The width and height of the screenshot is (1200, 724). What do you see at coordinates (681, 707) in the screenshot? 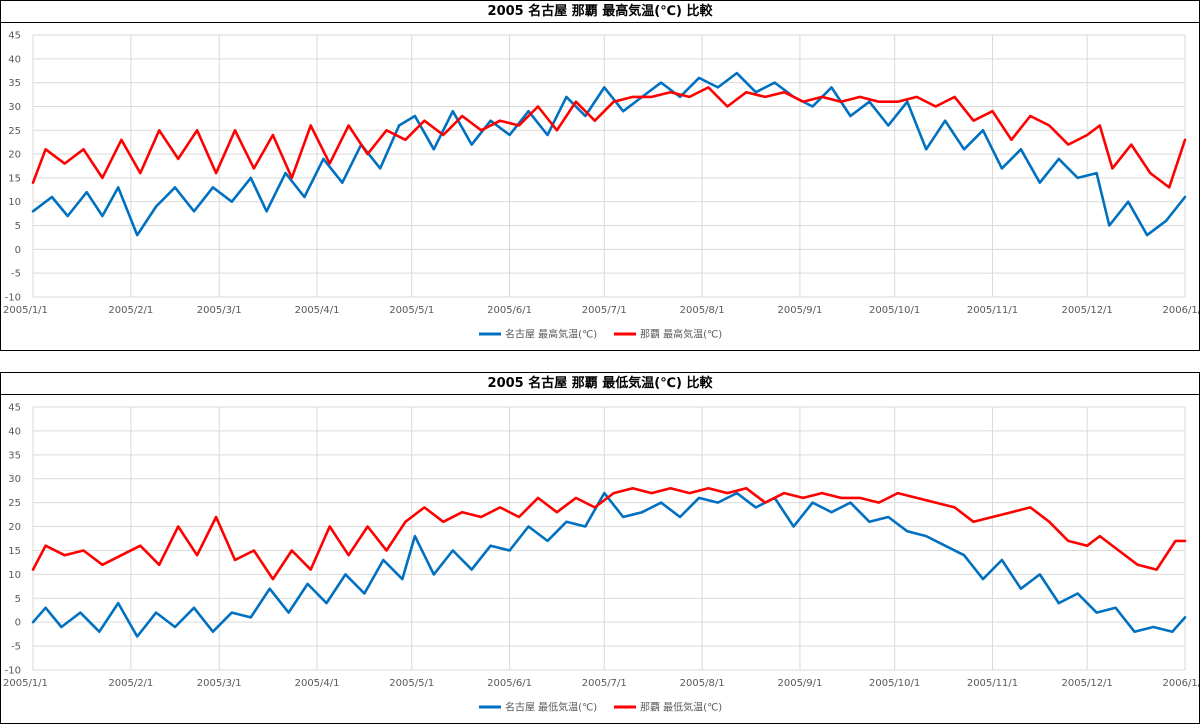
I see `legend-label: 那覇 最低気温(℃)` at bounding box center [681, 707].